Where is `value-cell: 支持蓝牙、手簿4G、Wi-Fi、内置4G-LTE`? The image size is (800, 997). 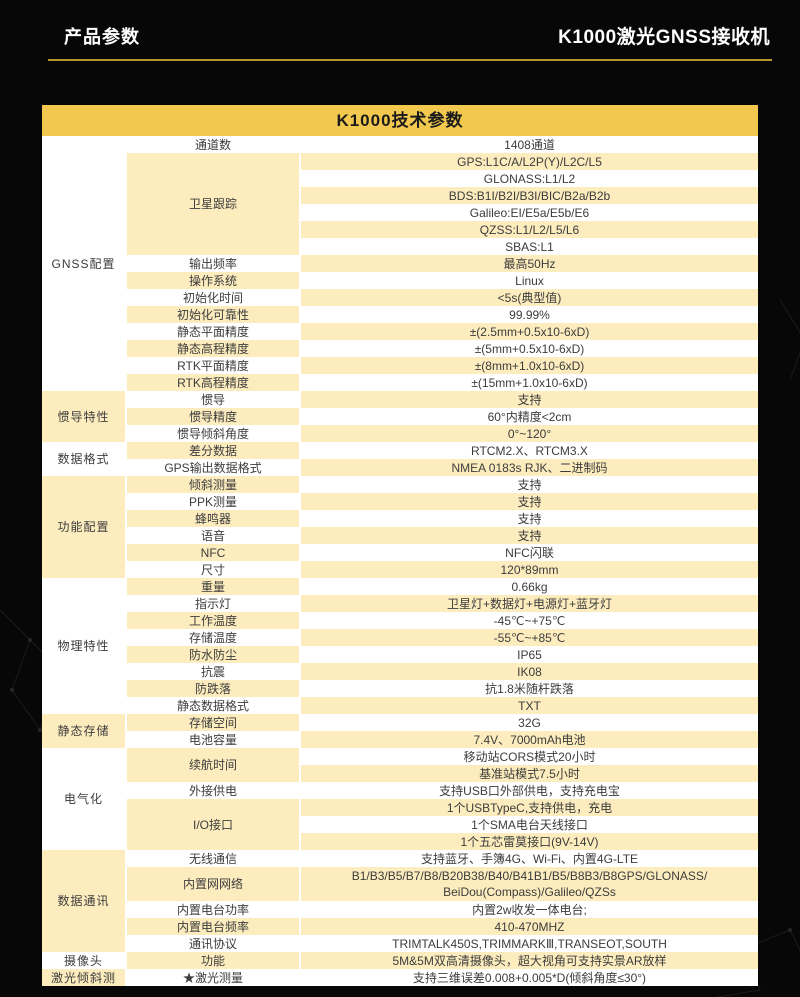
value-cell: 支持蓝牙、手簿4G、Wi-Fi、内置4G-LTE is located at coordinates (529, 858).